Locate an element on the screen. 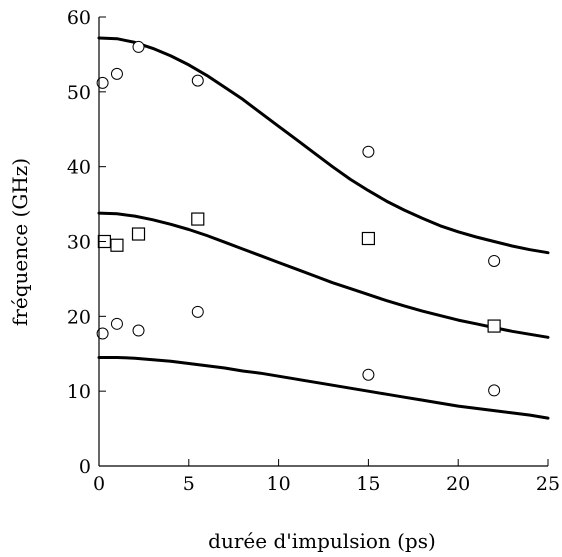 This screenshot has width=562, height=557. x-tick-label: 10 is located at coordinates (279, 484).